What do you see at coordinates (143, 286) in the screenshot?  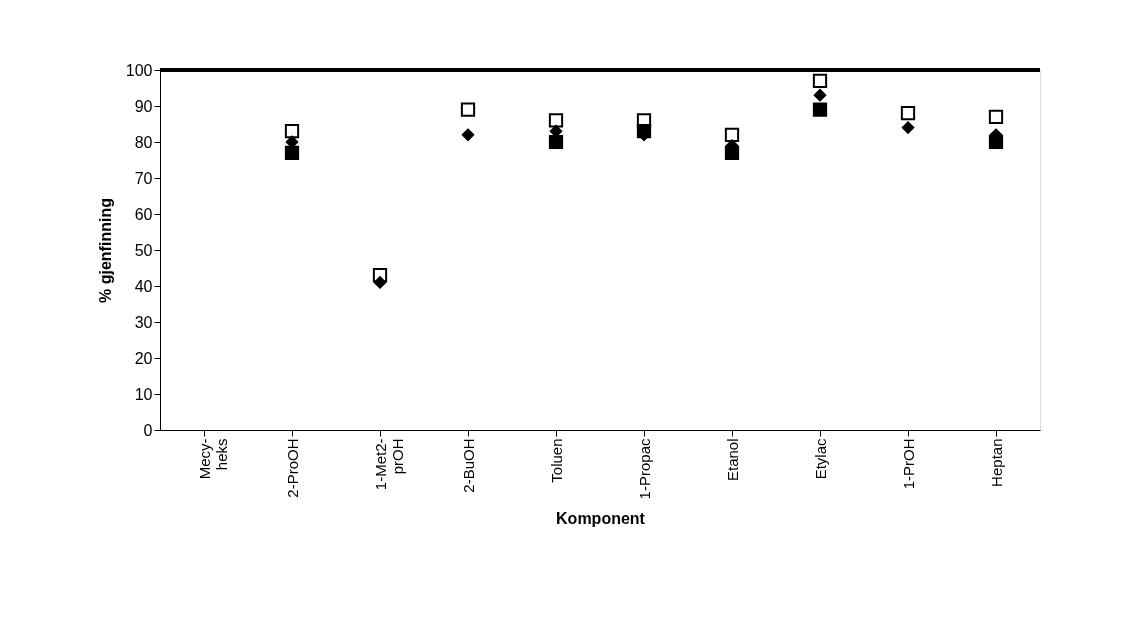 I see `y-tick-label: 40` at bounding box center [143, 286].